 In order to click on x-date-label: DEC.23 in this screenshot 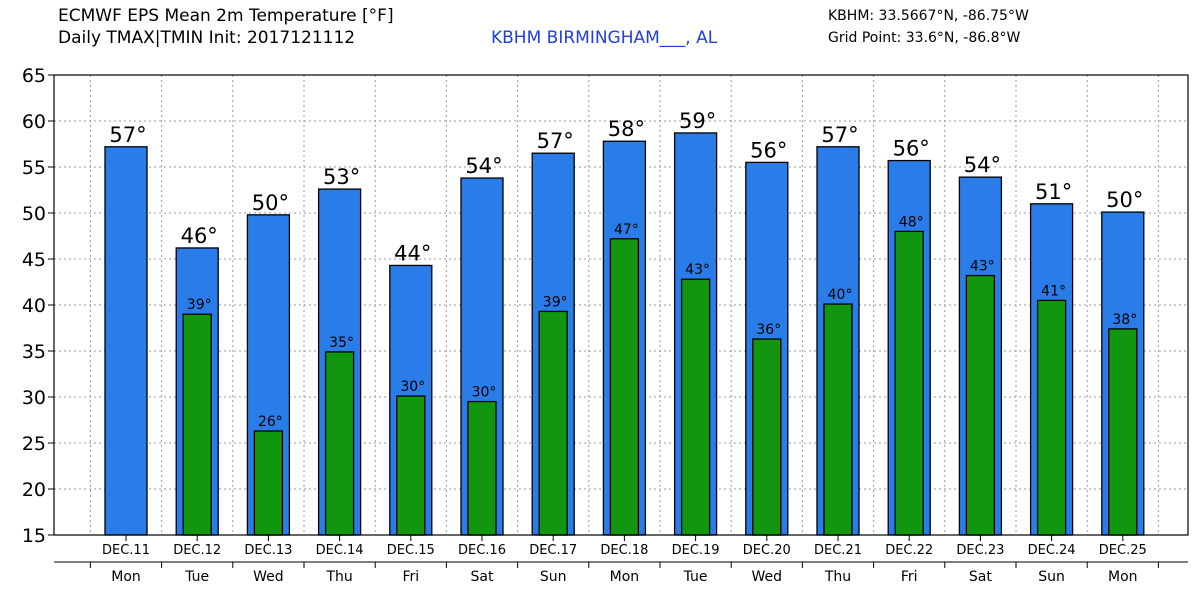, I will do `click(980, 550)`.